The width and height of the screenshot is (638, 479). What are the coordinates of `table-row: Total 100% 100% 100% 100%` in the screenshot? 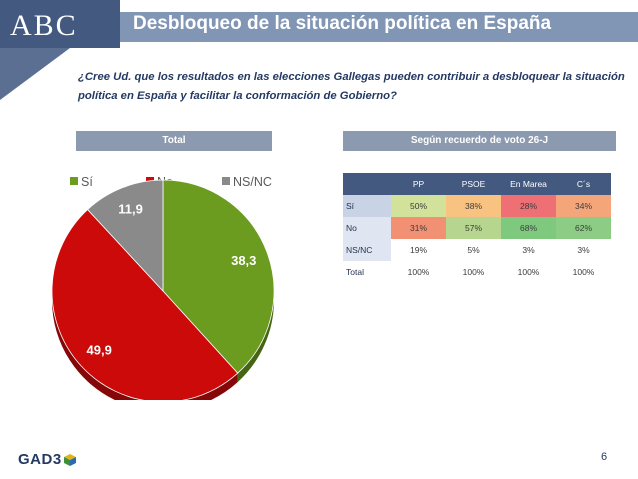 It's located at (477, 272).